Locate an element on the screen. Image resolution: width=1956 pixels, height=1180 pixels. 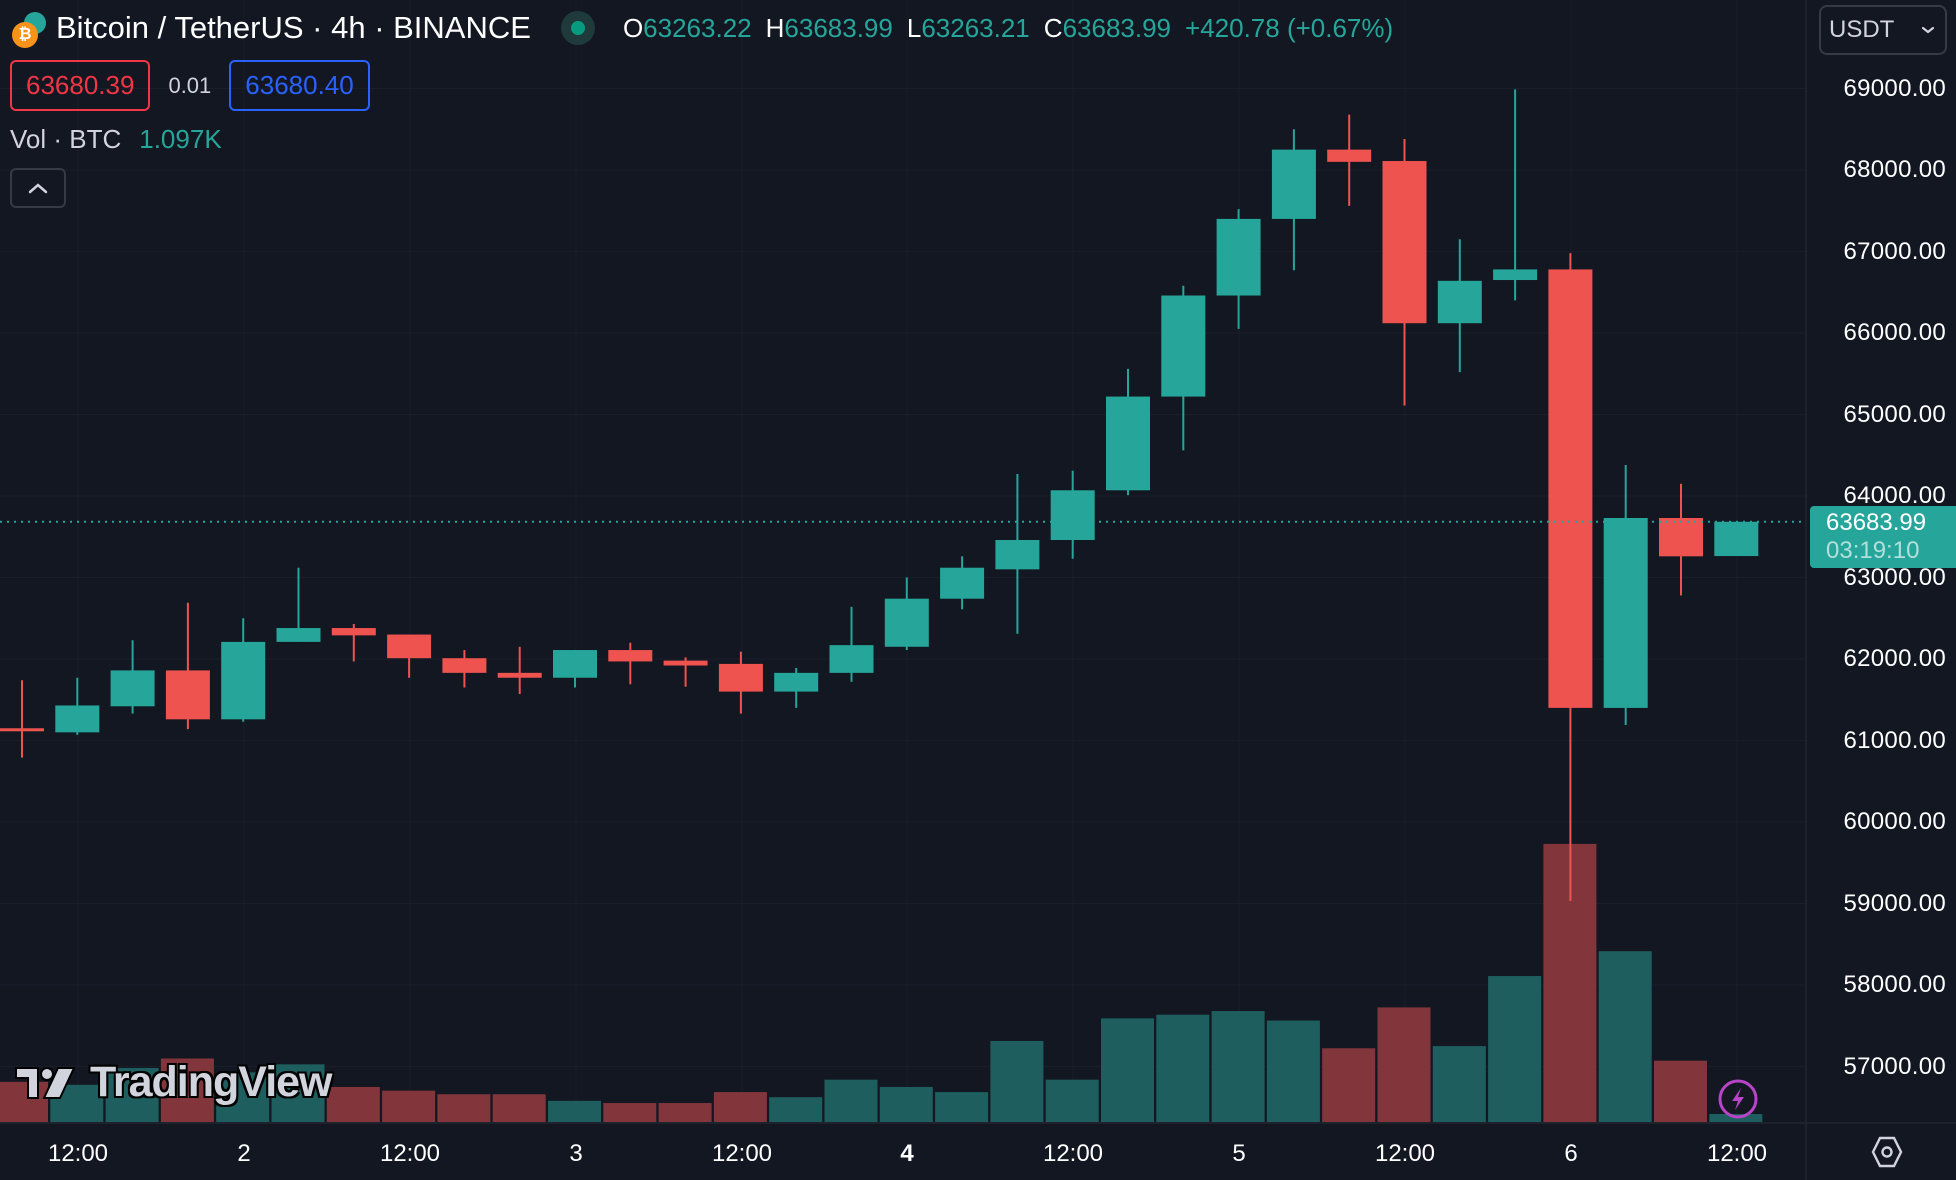
price-tick-label: 63000.00 is located at coordinates (1894, 577).